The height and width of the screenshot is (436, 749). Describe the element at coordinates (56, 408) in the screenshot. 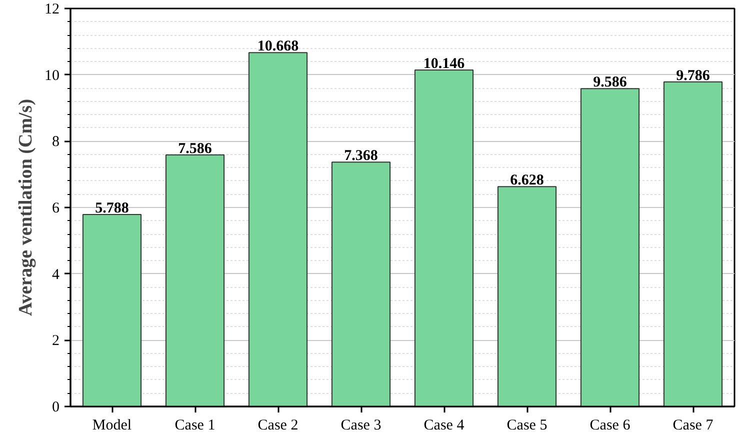

I see `y-tick-label: 0` at that location.